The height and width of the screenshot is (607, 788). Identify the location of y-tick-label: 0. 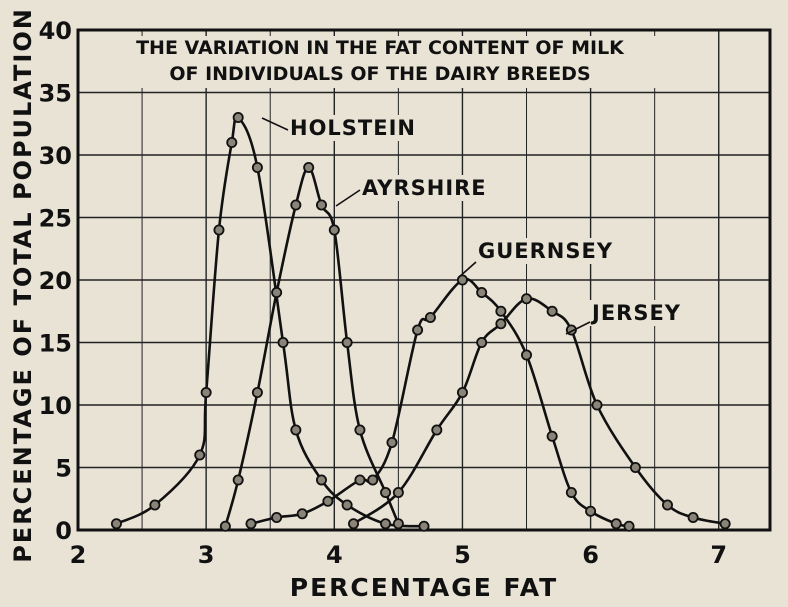
(63, 531).